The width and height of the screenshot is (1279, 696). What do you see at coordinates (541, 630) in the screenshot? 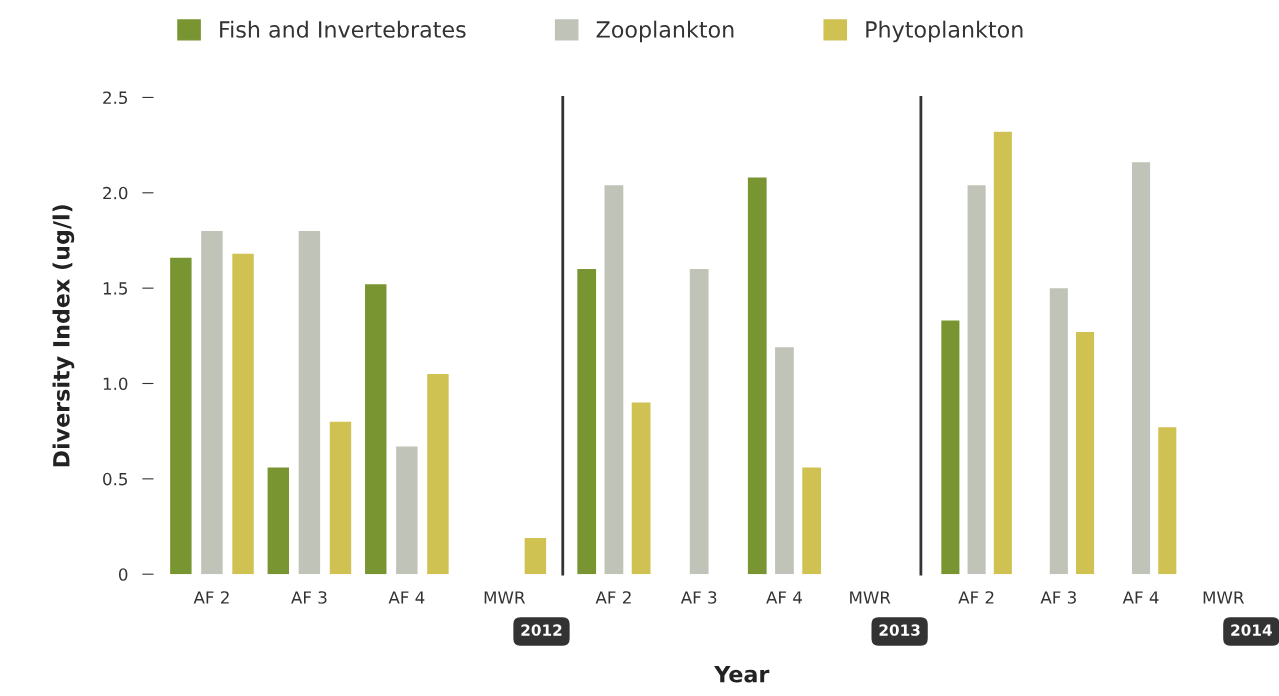
I see `text: 2012` at bounding box center [541, 630].